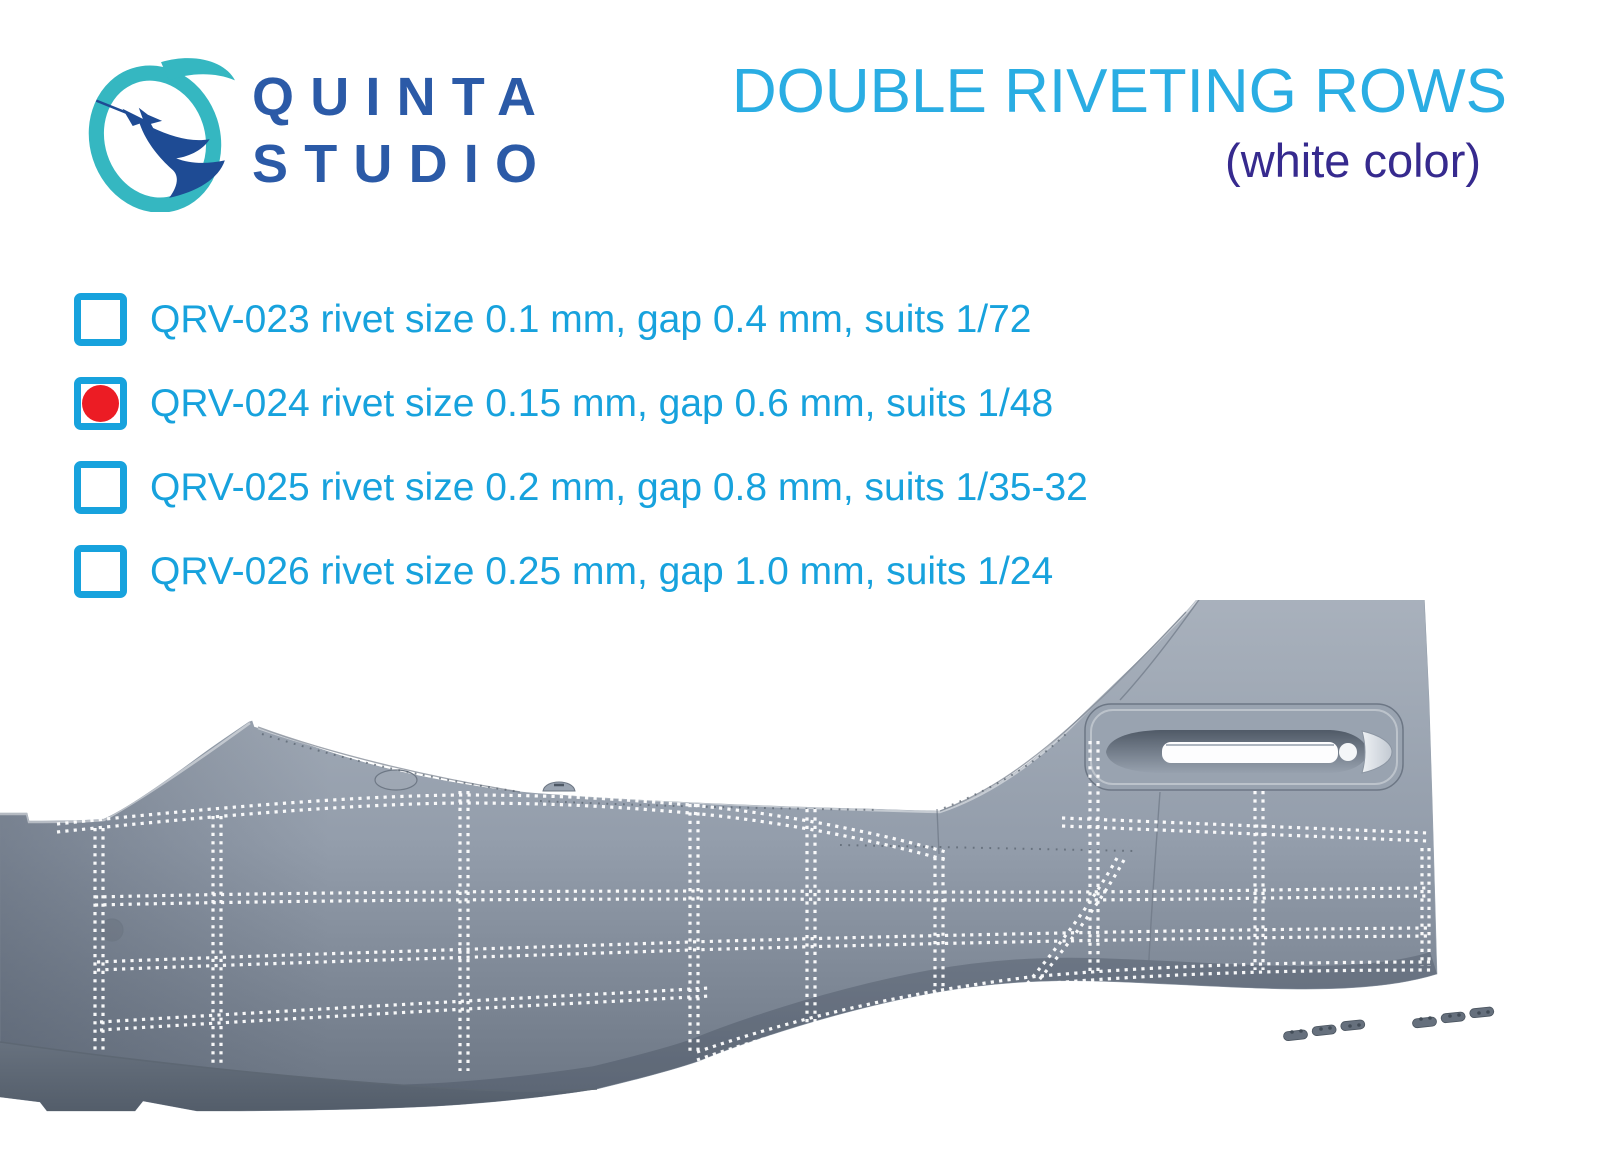  Describe the element at coordinates (111, 106) in the screenshot. I see `logo-contrail-line` at that location.